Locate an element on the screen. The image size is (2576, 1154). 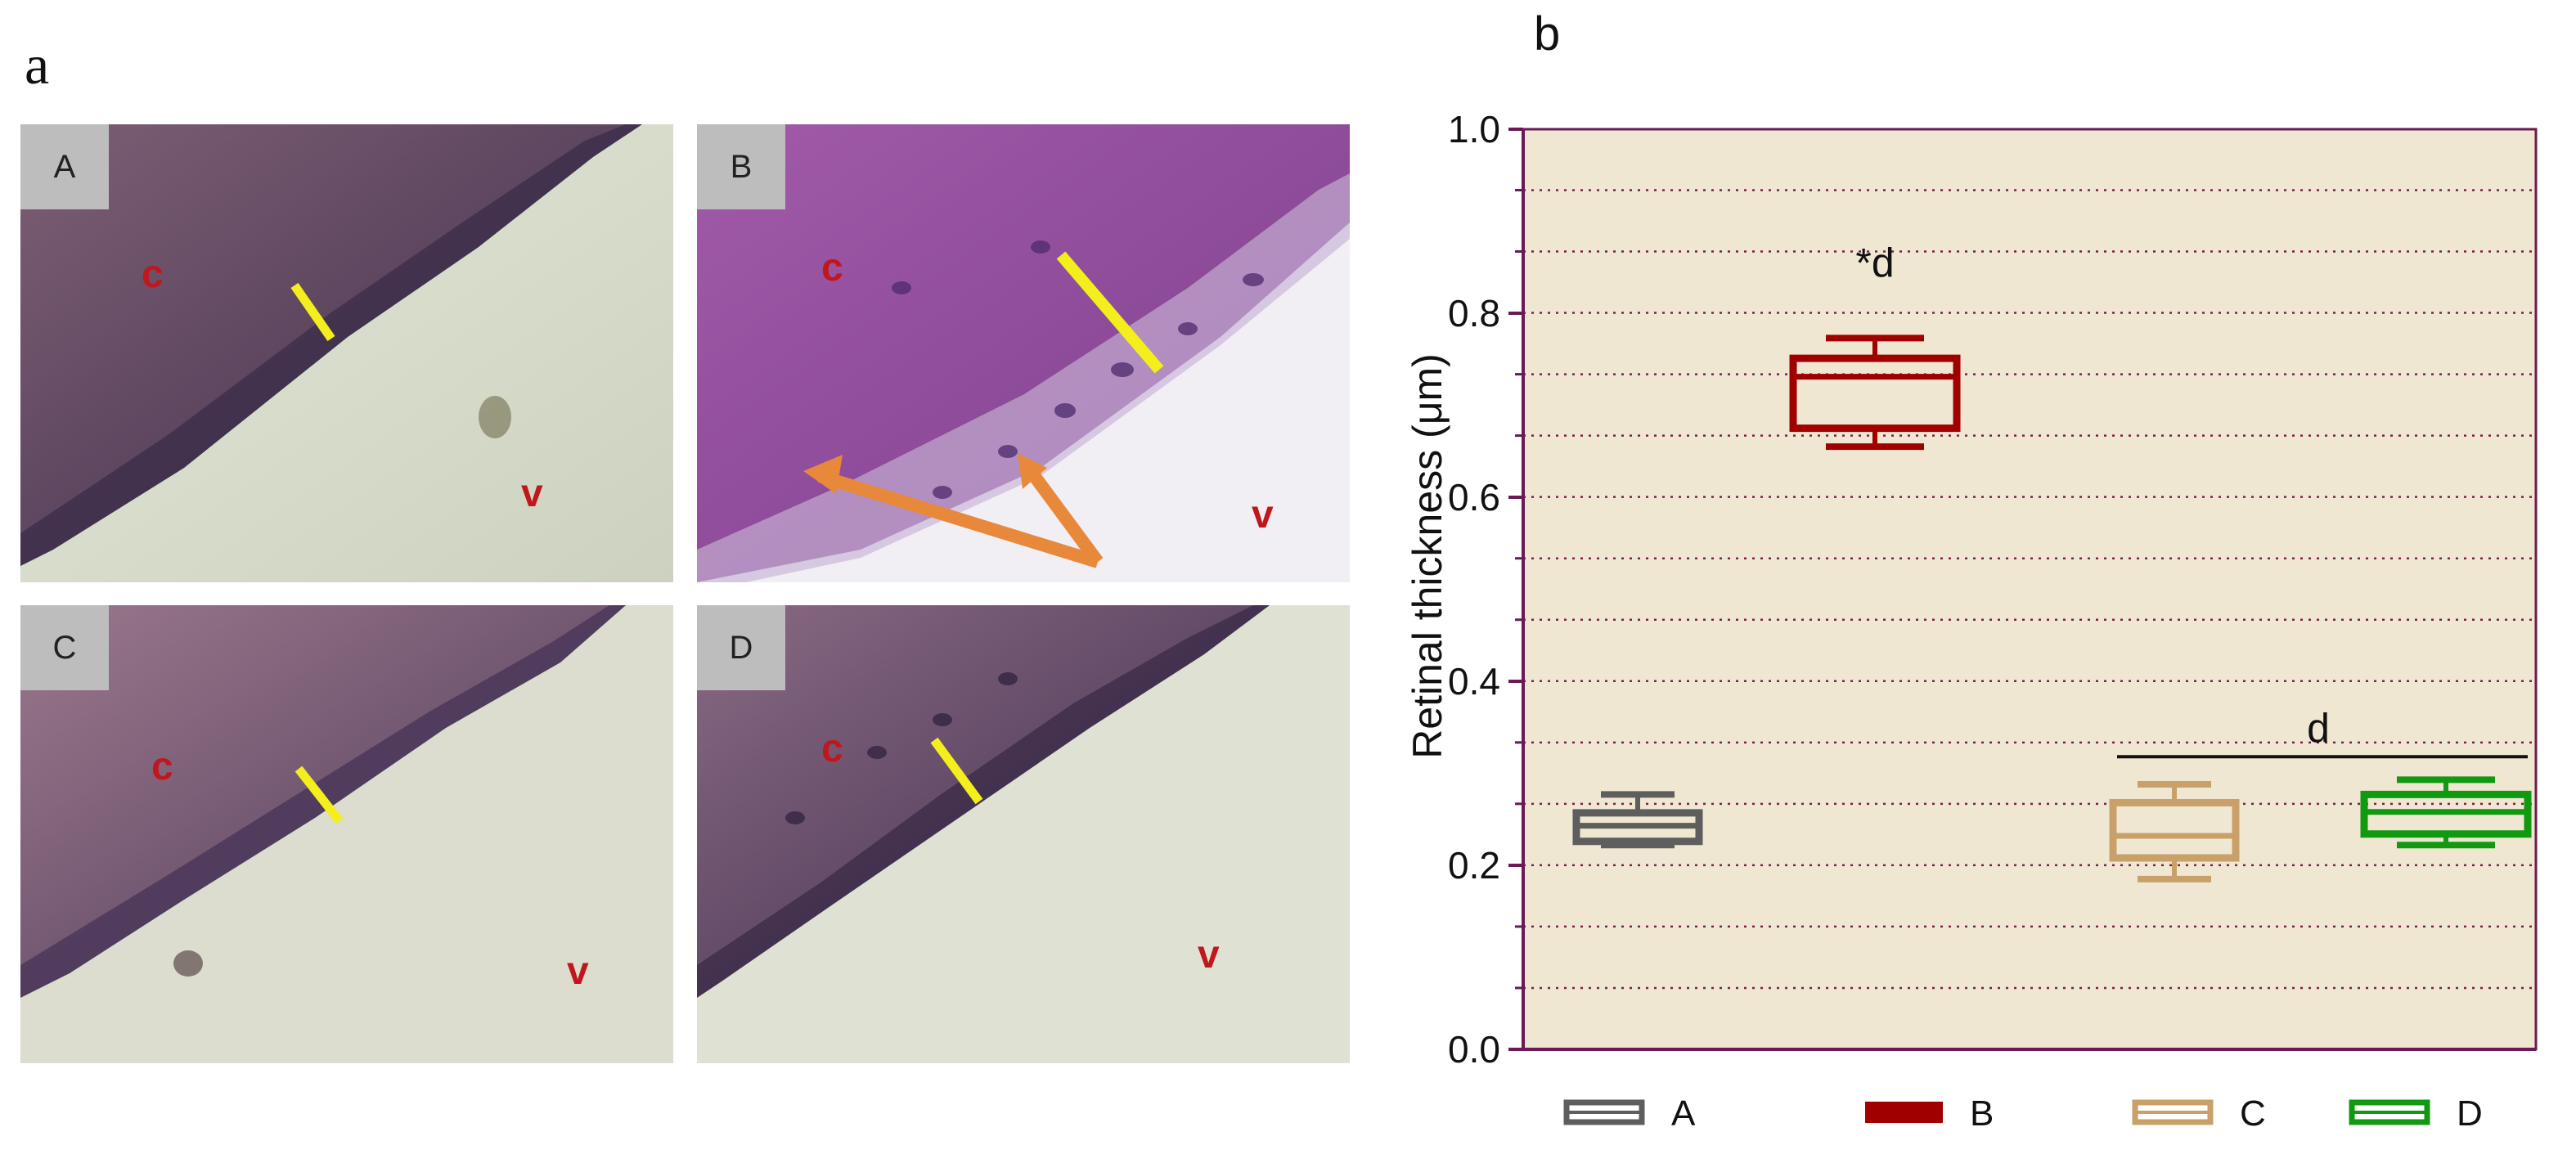
micrograph-b: B c v is located at coordinates (1024, 353).